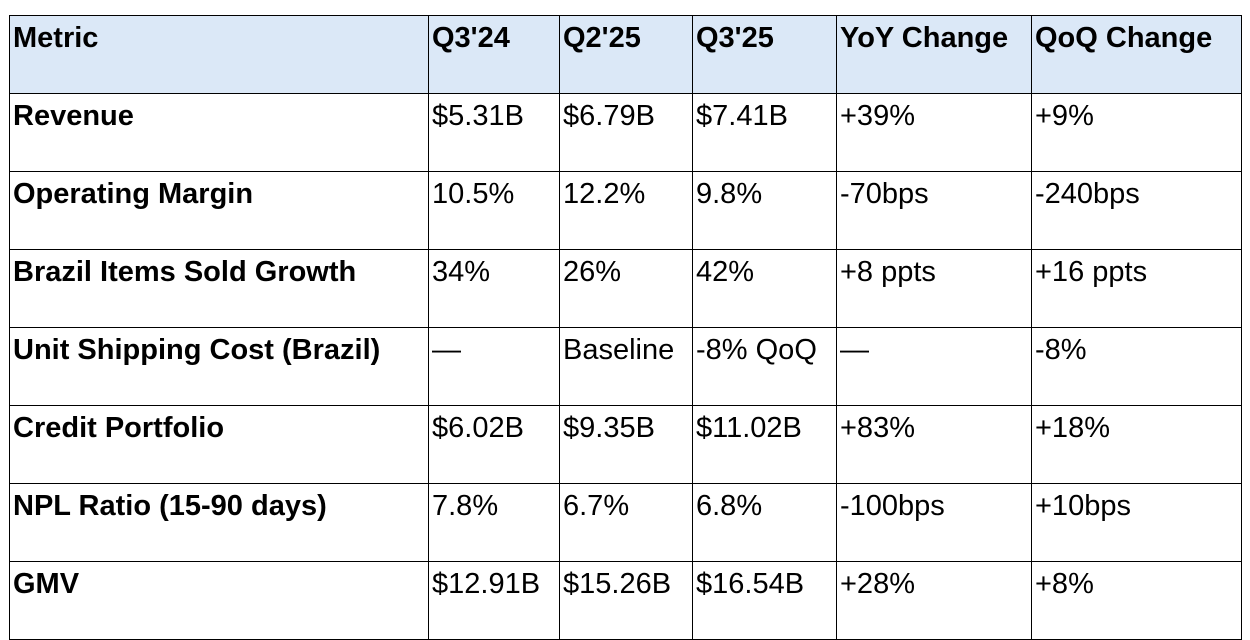 This screenshot has height=640, width=1250. I want to click on cell-q2-25: 12.2%, so click(626, 210).